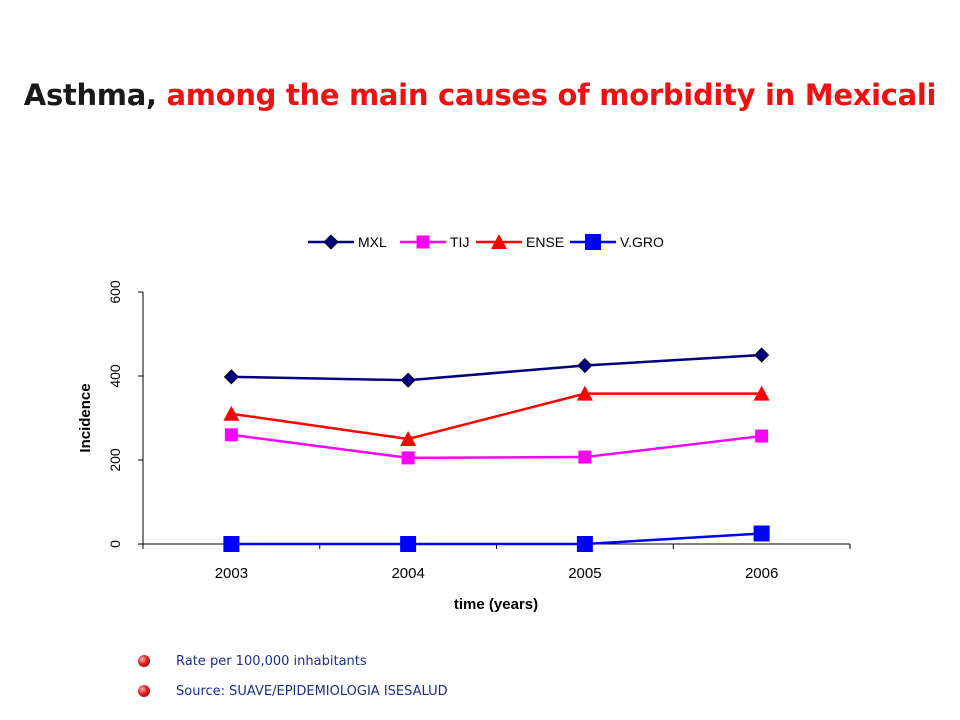 This screenshot has height=720, width=960. Describe the element at coordinates (115, 292) in the screenshot. I see `y-tick-label: 600` at that location.